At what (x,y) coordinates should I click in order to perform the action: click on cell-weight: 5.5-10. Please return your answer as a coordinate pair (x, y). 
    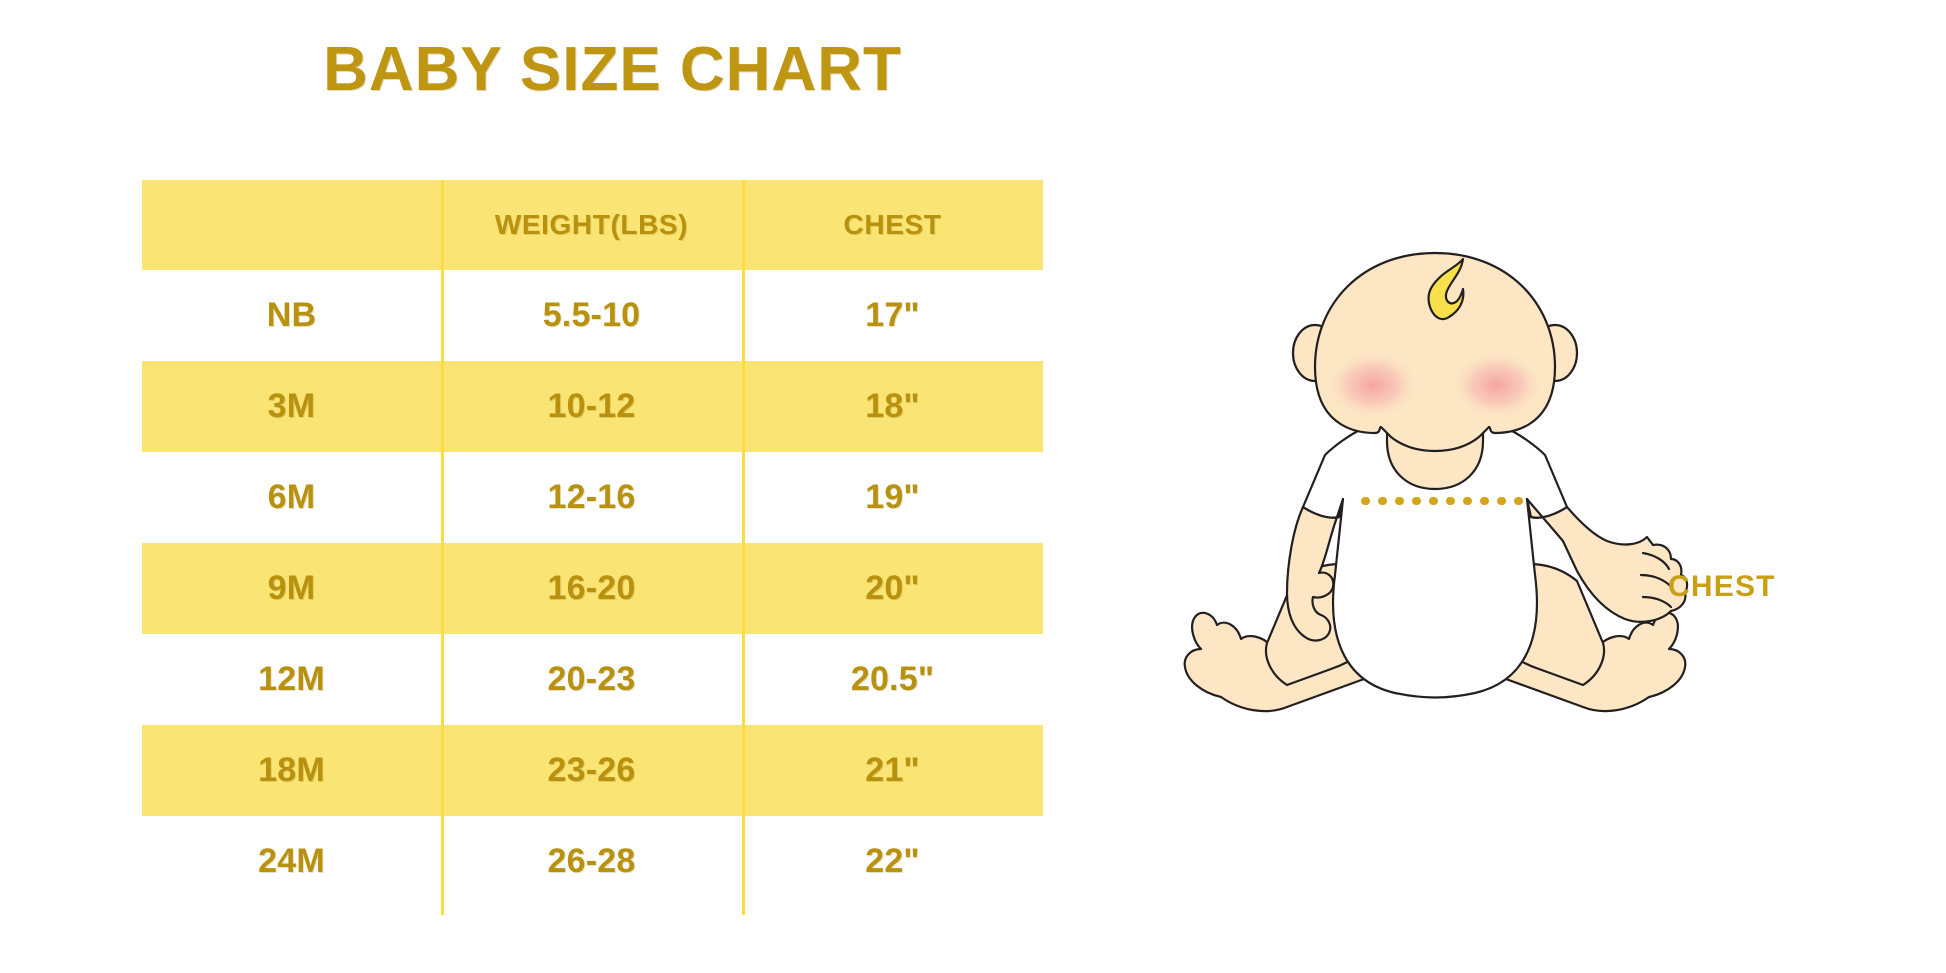
    Looking at the image, I should click on (591, 315).